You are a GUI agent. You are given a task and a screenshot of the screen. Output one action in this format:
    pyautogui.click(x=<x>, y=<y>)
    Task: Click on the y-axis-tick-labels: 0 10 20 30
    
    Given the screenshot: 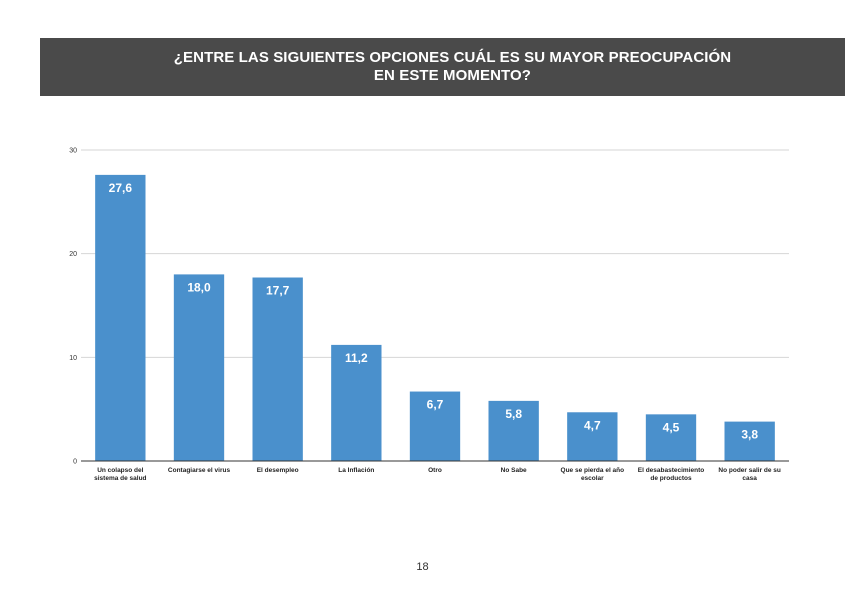 What is the action you would take?
    pyautogui.click(x=73, y=307)
    